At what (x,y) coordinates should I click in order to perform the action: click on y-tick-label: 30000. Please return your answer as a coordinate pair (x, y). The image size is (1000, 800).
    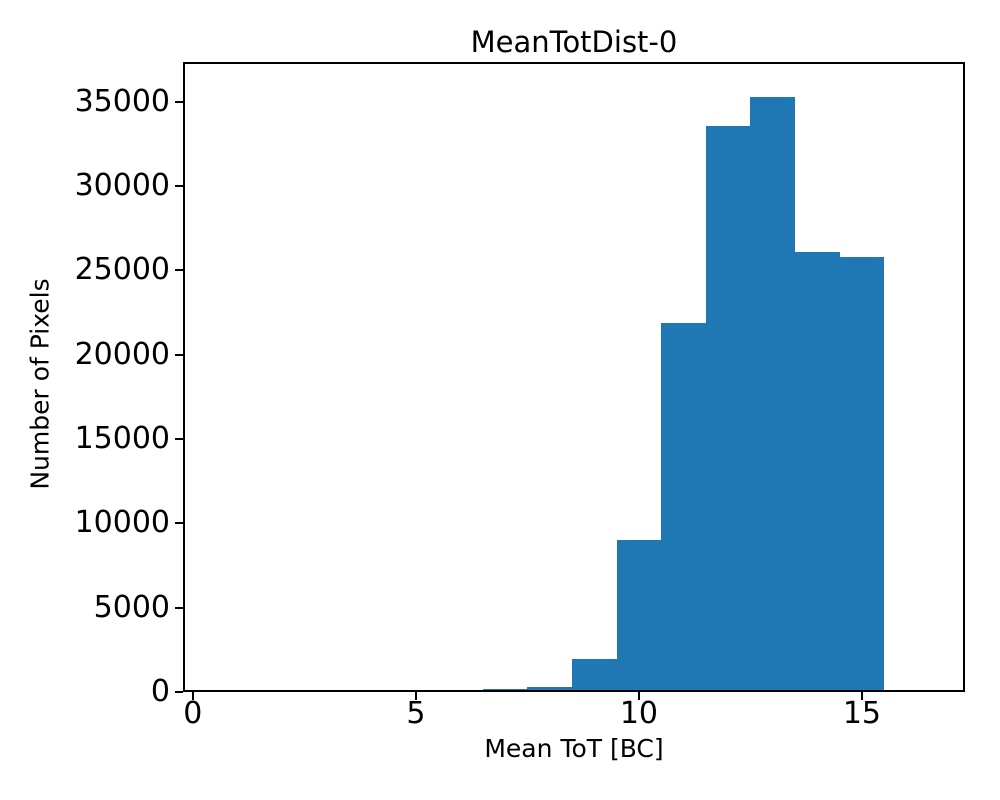
    Looking at the image, I should click on (122, 185).